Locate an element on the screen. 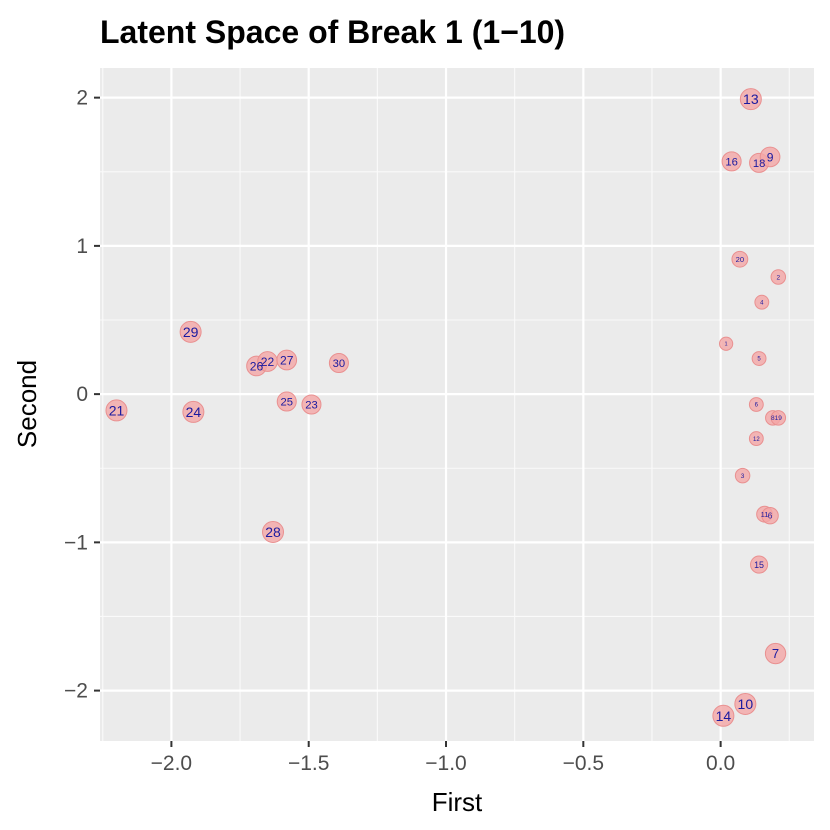 Image resolution: width=830 pixels, height=830 pixels. point-label: 8 is located at coordinates (773, 418).